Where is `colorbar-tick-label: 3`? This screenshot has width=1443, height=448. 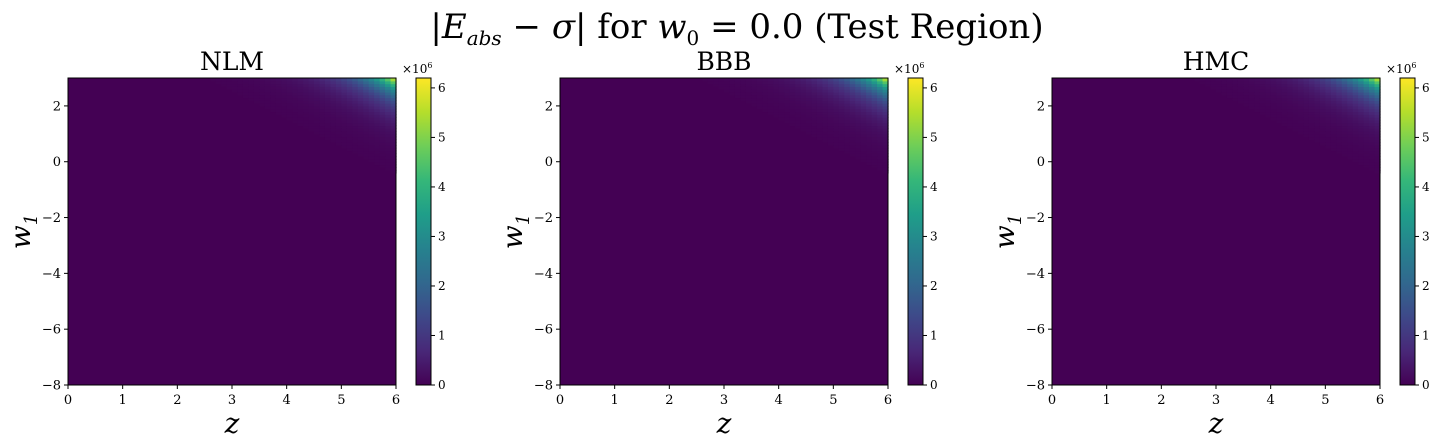 colorbar-tick-label: 3 is located at coordinates (442, 236).